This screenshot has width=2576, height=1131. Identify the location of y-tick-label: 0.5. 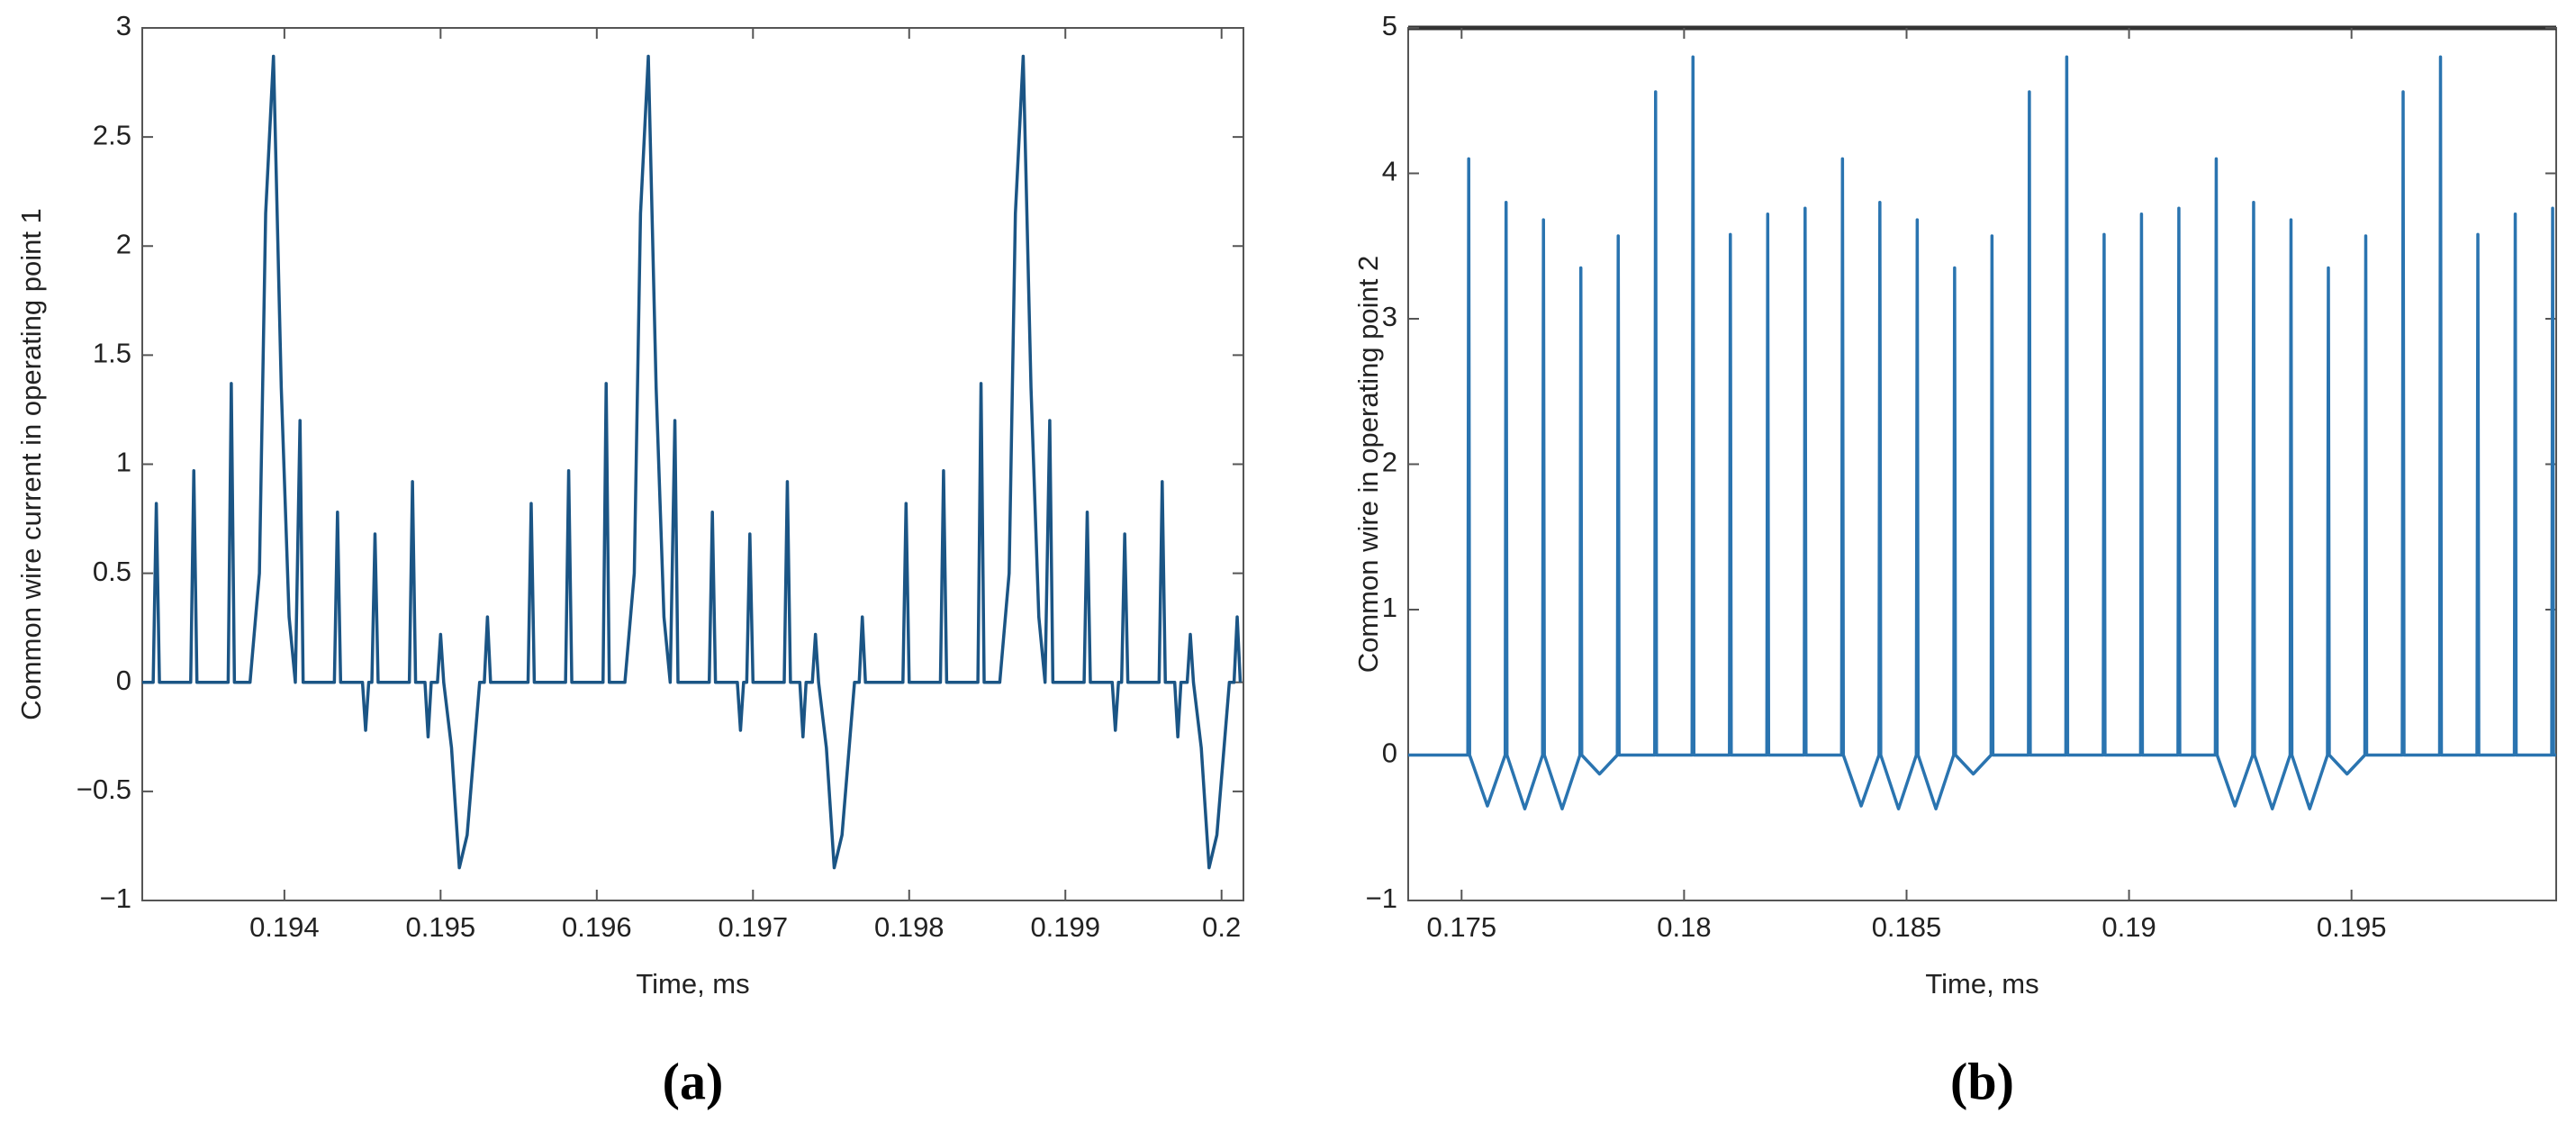
(112, 571).